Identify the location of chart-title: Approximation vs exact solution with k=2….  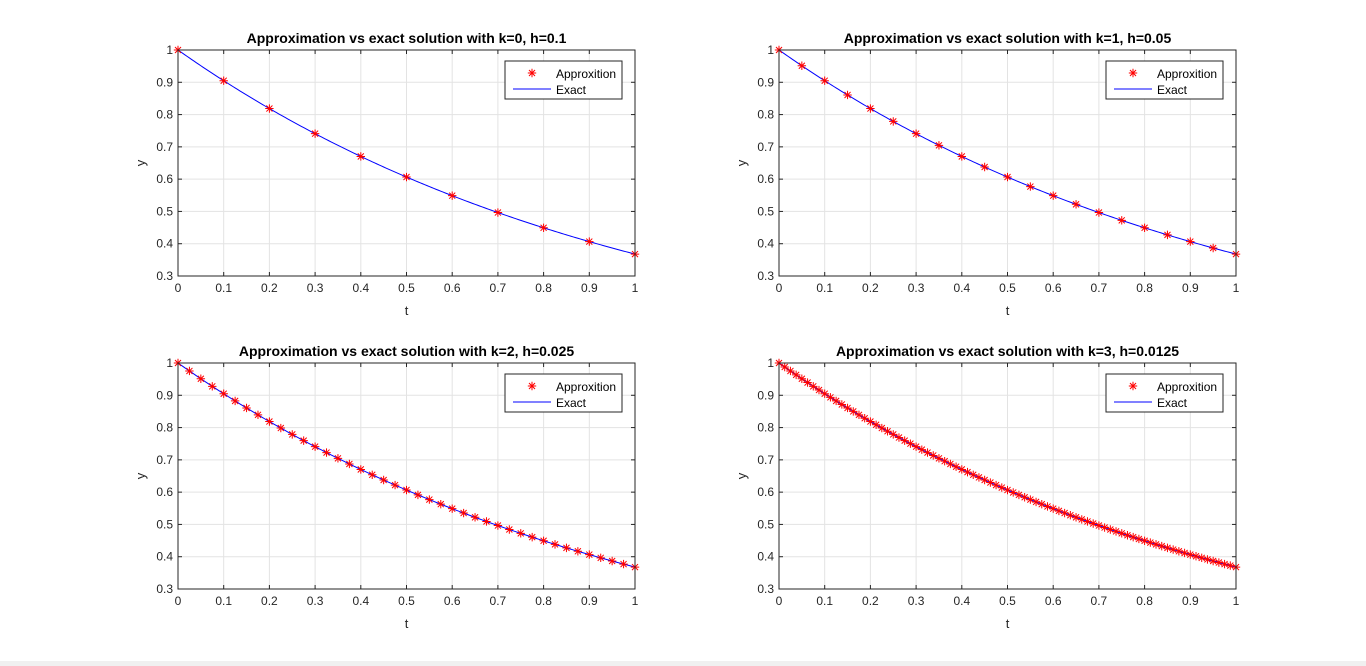
(407, 351).